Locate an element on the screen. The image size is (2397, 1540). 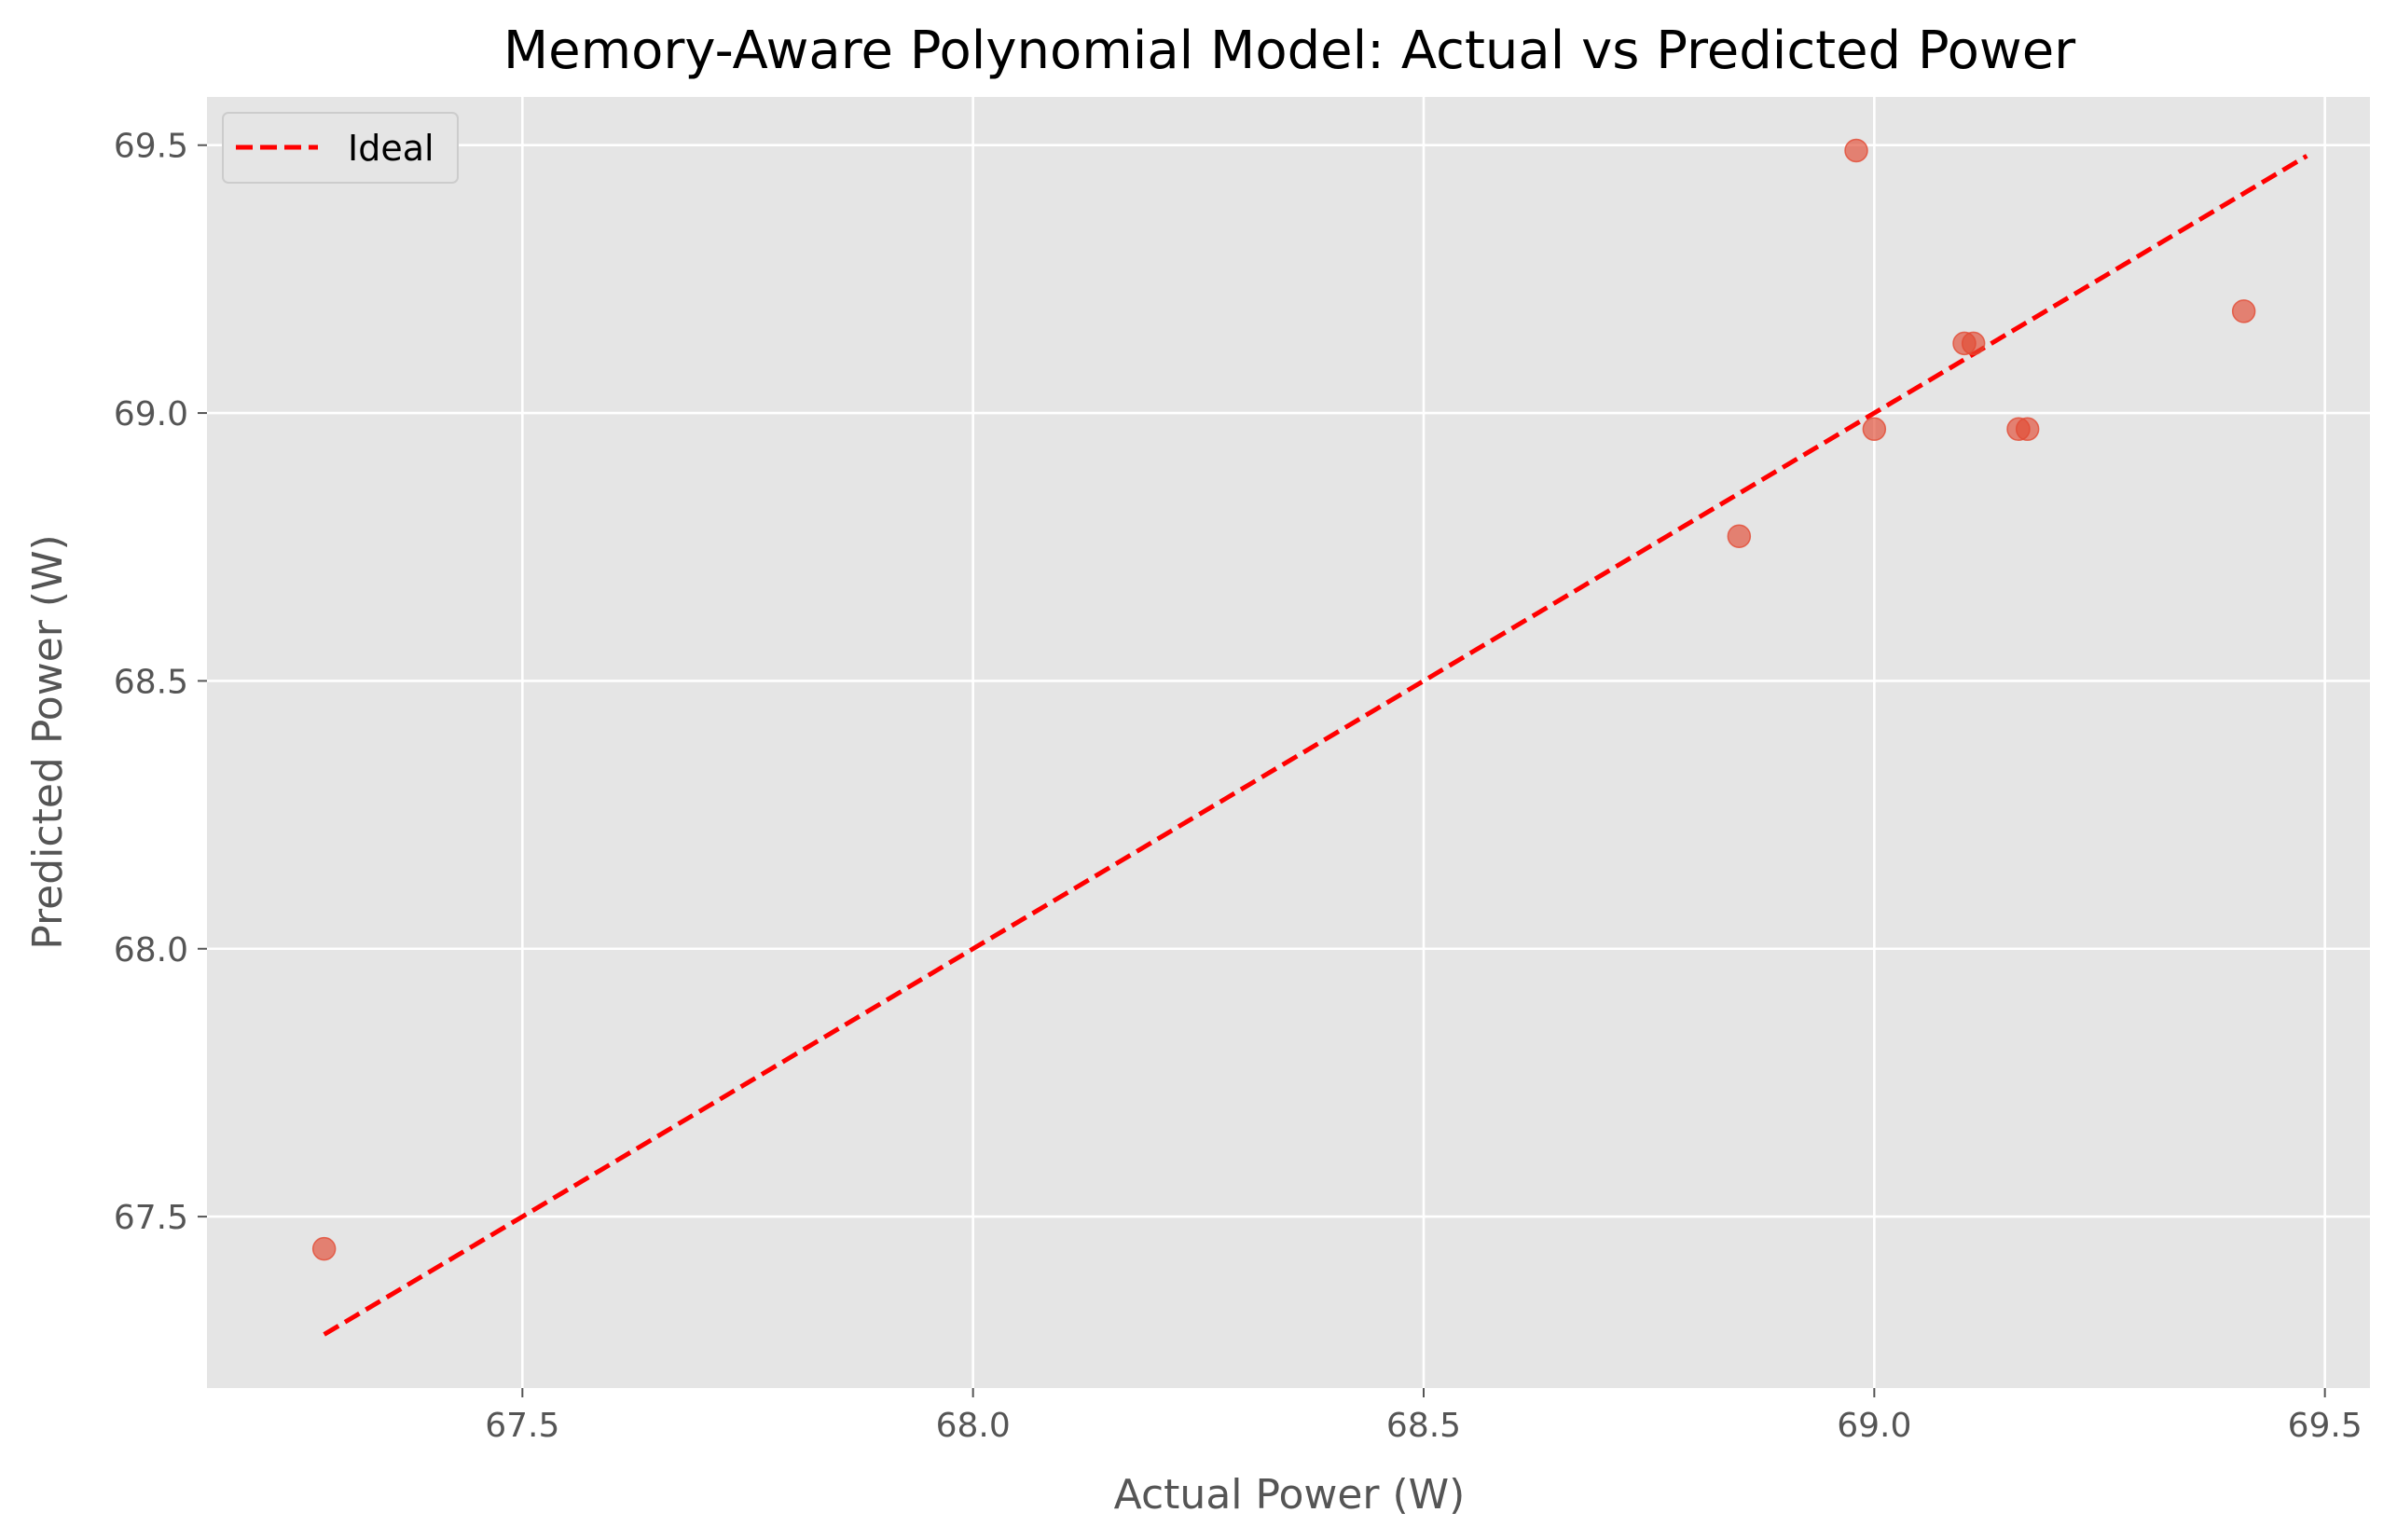
y-tick-label-2: 68.5 is located at coordinates (151, 682).